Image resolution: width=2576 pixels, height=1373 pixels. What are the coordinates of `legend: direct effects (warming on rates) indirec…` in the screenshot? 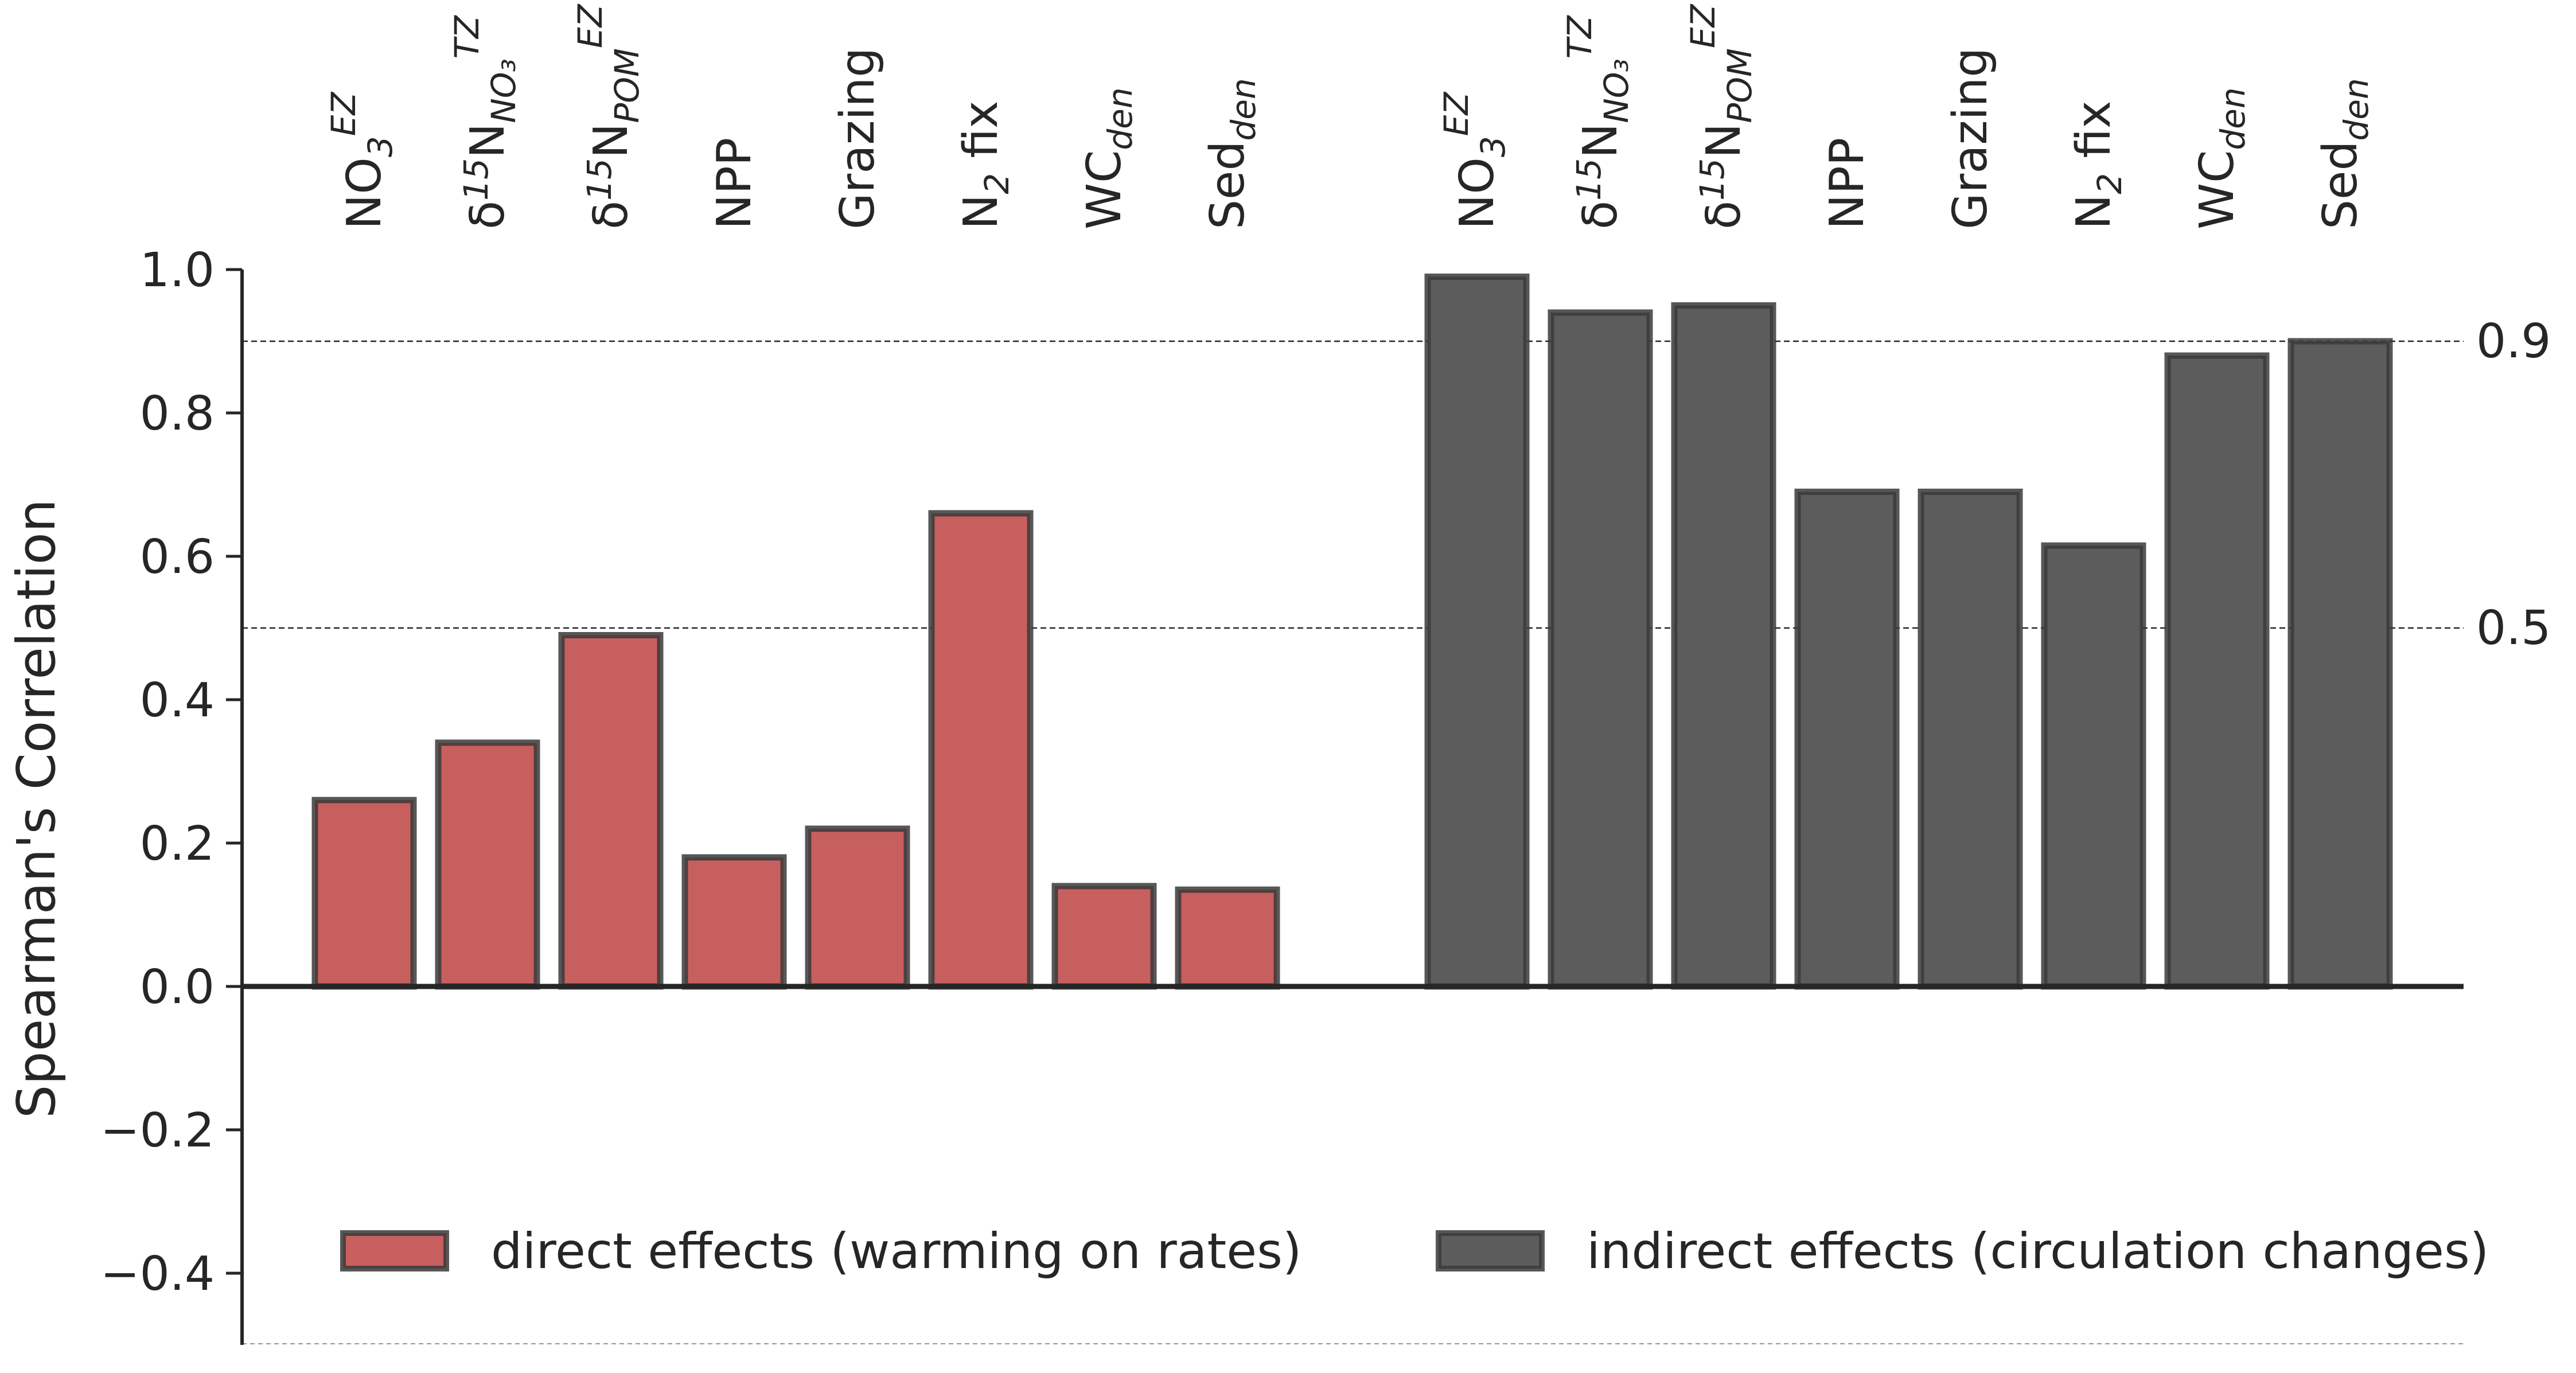 It's located at (1414, 1251).